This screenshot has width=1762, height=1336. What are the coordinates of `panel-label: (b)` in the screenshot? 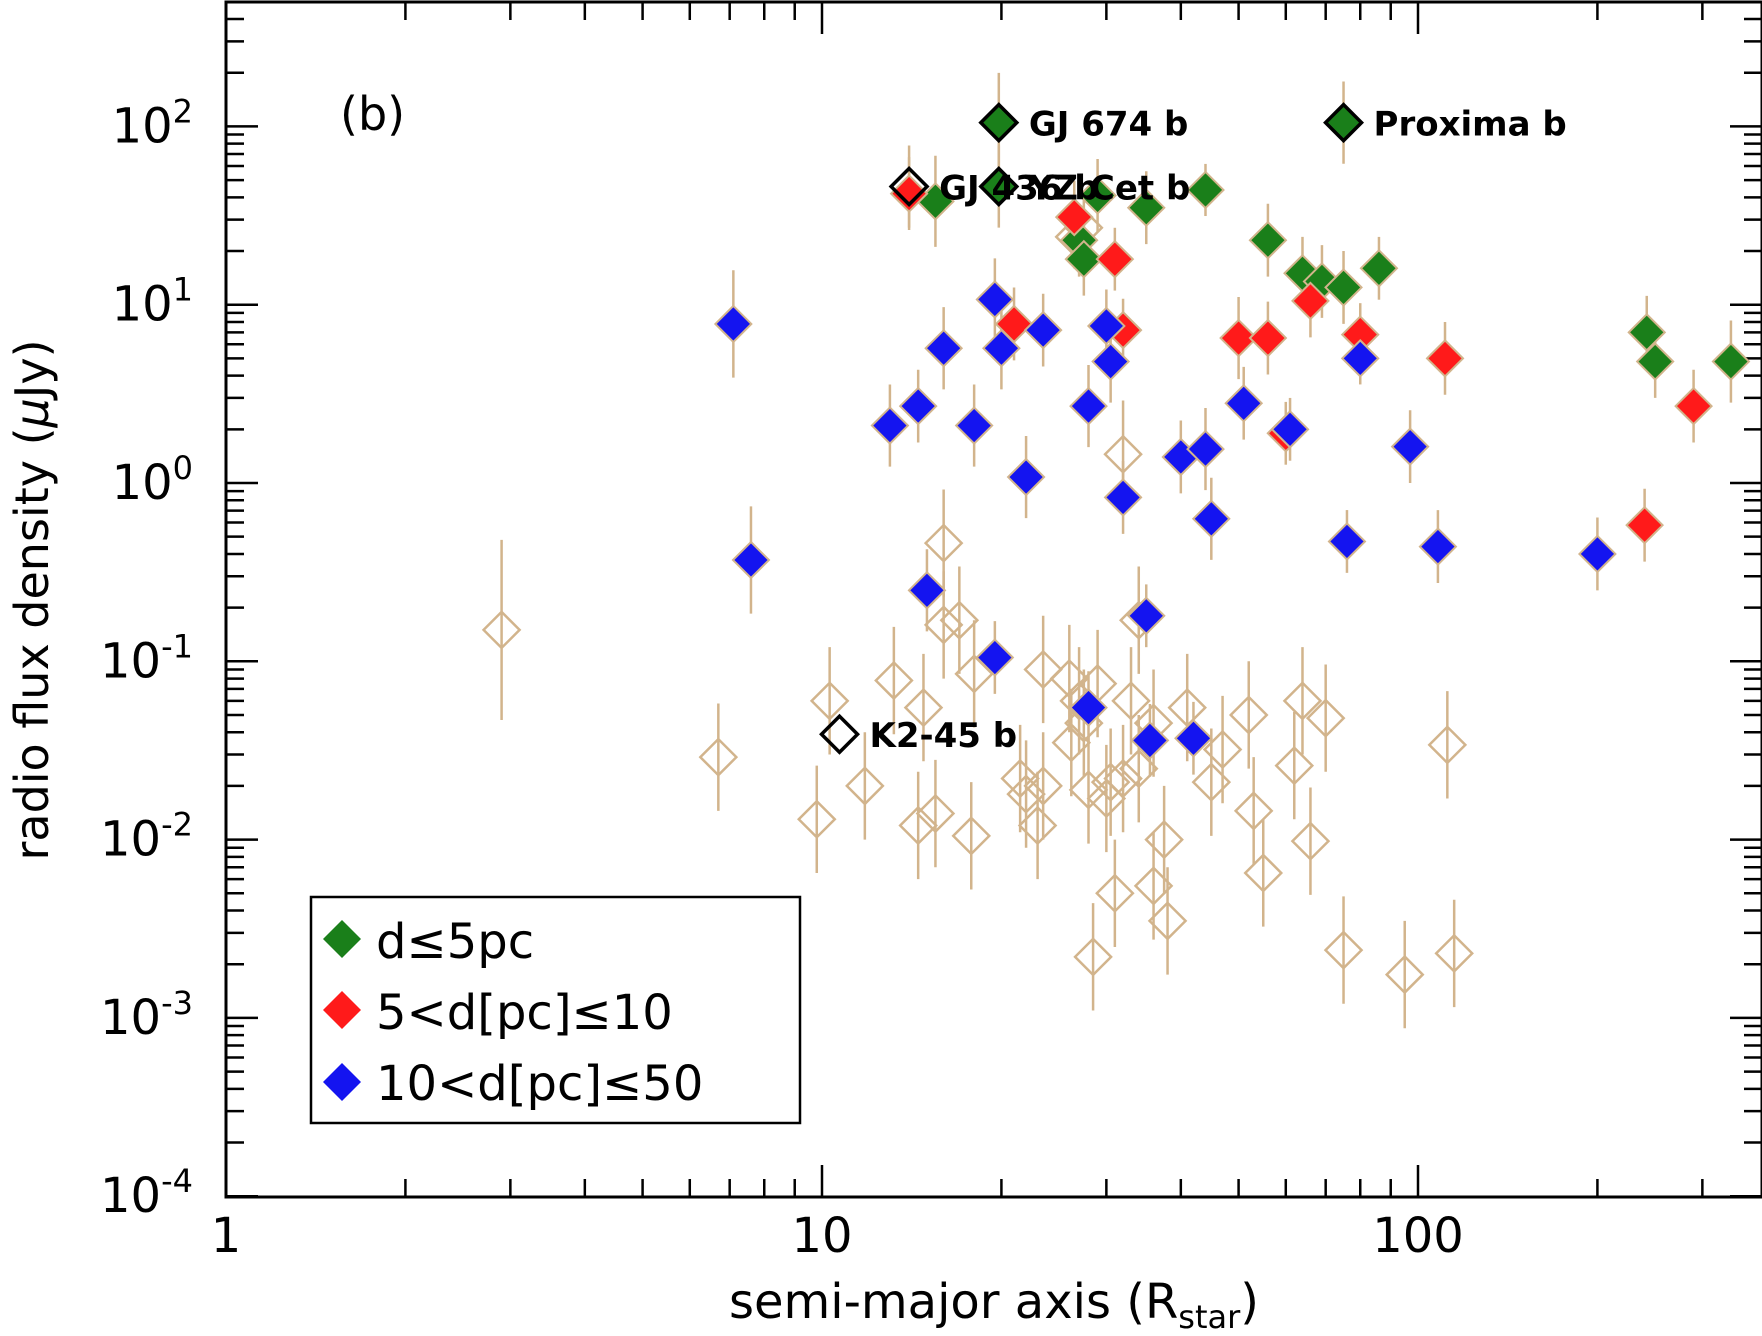 It's located at (372, 114).